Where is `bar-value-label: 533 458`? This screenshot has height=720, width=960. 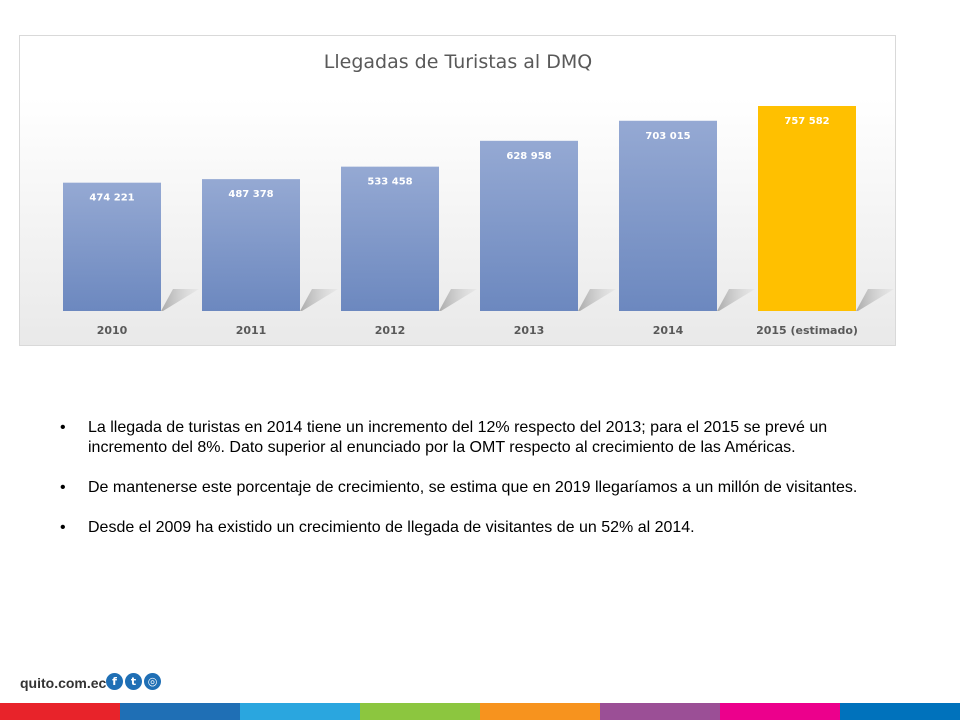
bar-value-label: 533 458 is located at coordinates (389, 182).